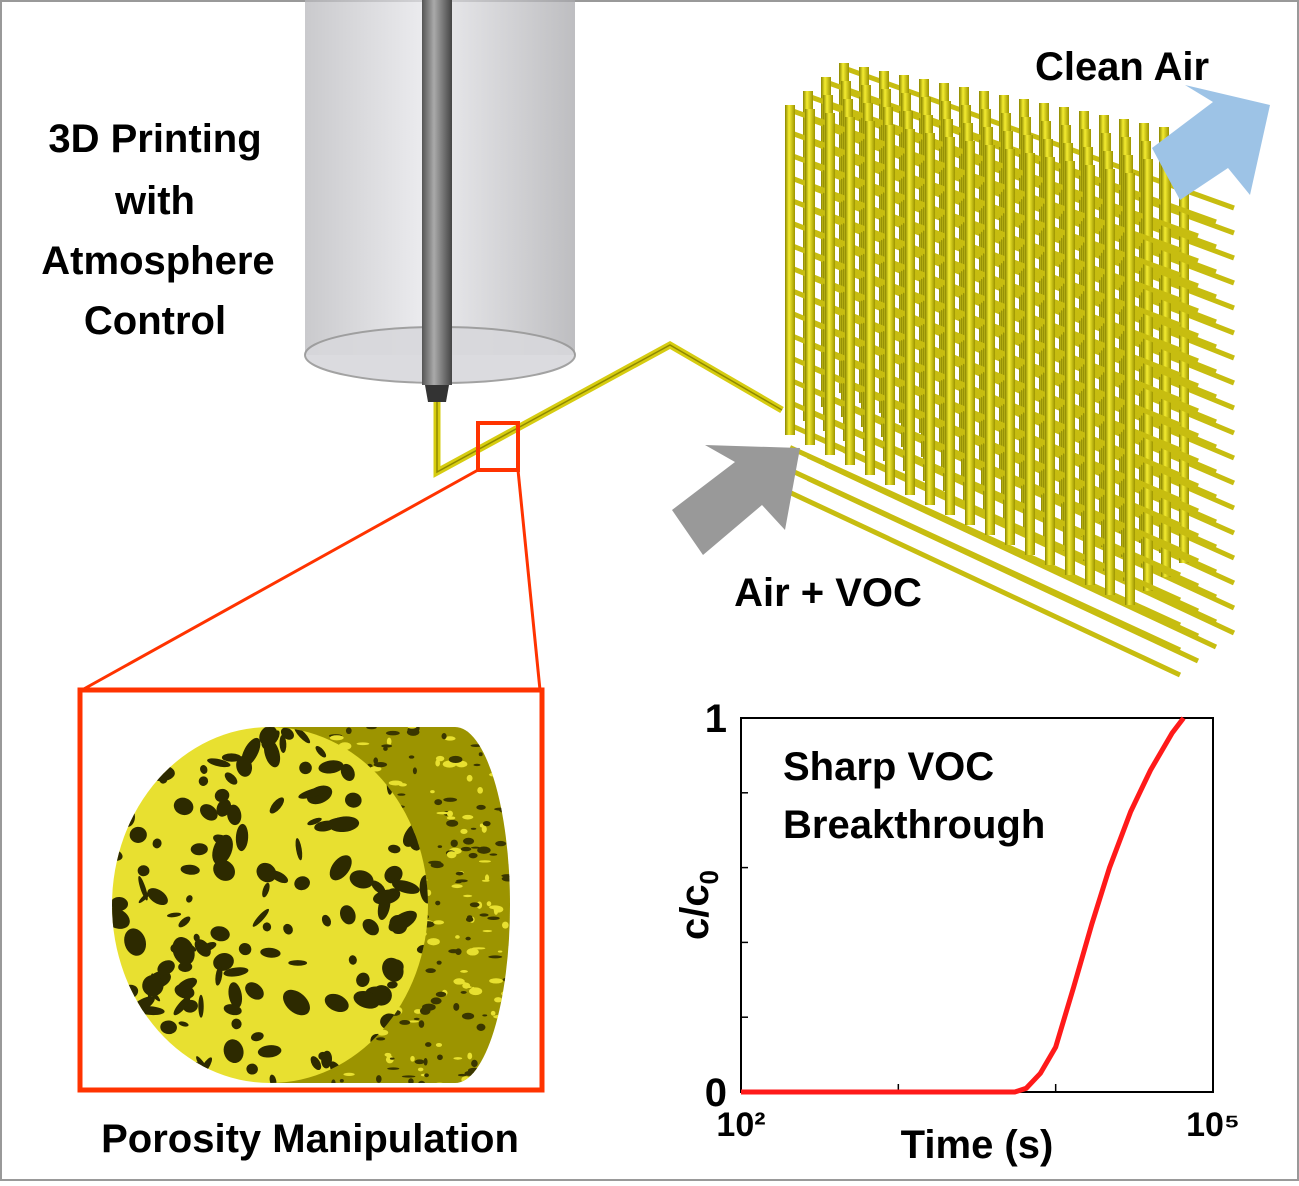  I want to click on y-tick-label: 1, so click(716, 719).